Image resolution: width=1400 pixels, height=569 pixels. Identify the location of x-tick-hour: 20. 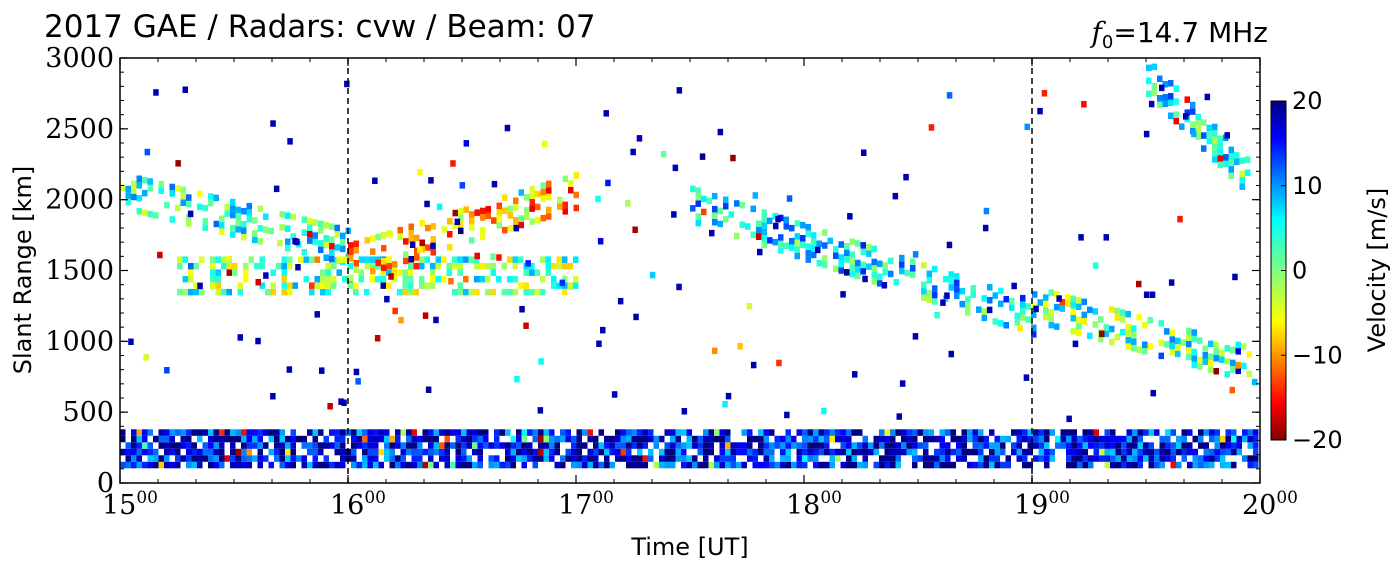
(1259, 505).